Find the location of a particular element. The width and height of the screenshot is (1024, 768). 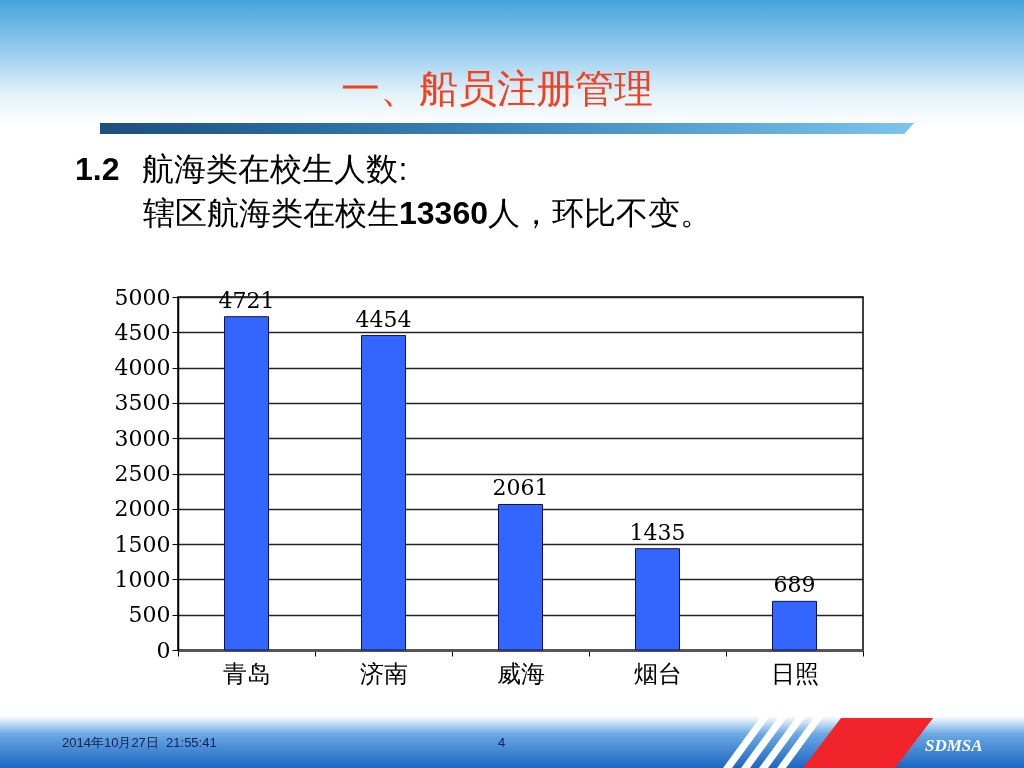

data-label: 689 is located at coordinates (794, 585).